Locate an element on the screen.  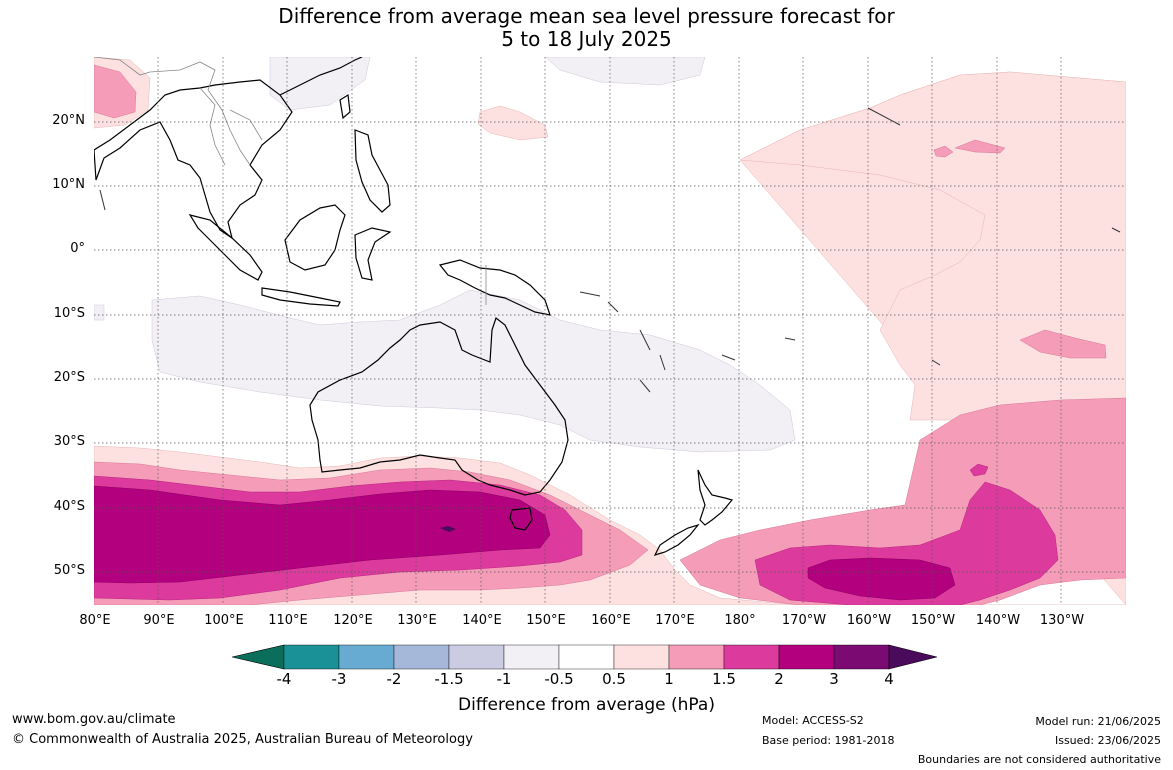
legend-tick-0: -4 is located at coordinates (284, 679).